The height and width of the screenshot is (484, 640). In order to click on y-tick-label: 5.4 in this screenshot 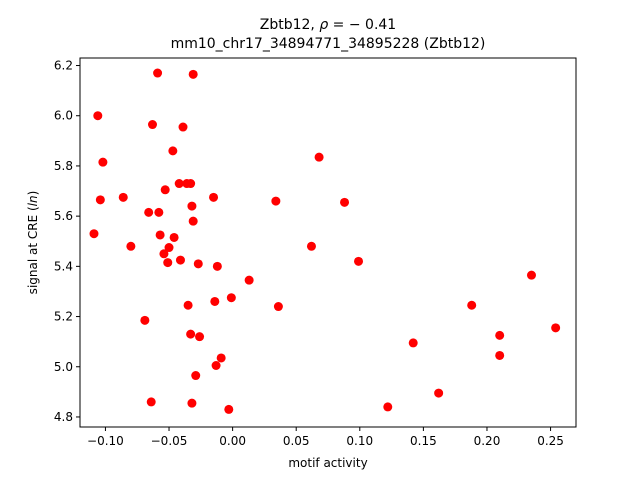, I will do `click(63, 266)`.